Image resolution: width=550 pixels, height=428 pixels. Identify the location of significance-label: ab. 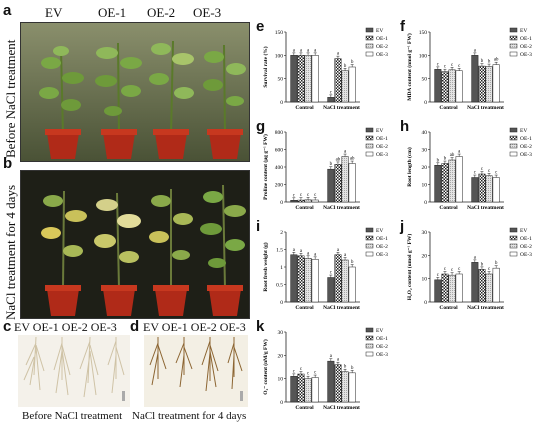
(338, 159).